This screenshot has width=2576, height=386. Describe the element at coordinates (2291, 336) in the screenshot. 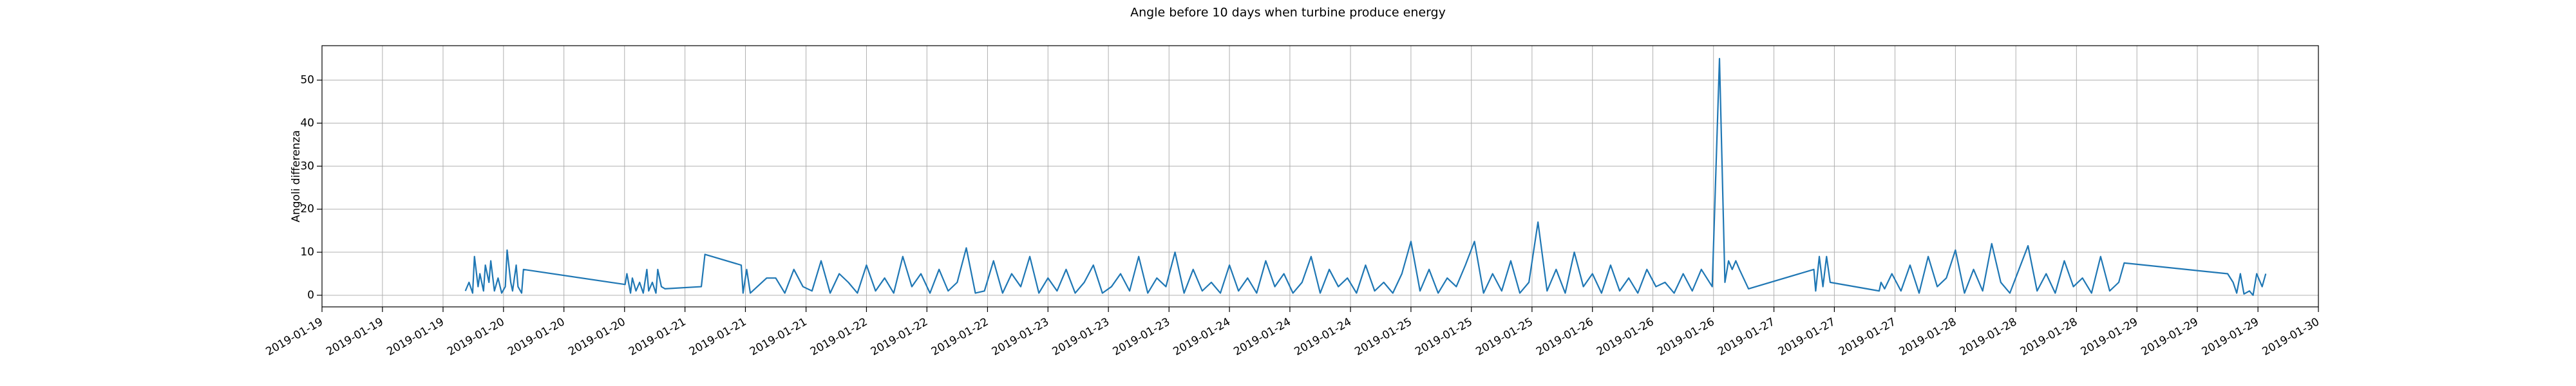

I see `x-tick-label: 2019-01-30` at that location.